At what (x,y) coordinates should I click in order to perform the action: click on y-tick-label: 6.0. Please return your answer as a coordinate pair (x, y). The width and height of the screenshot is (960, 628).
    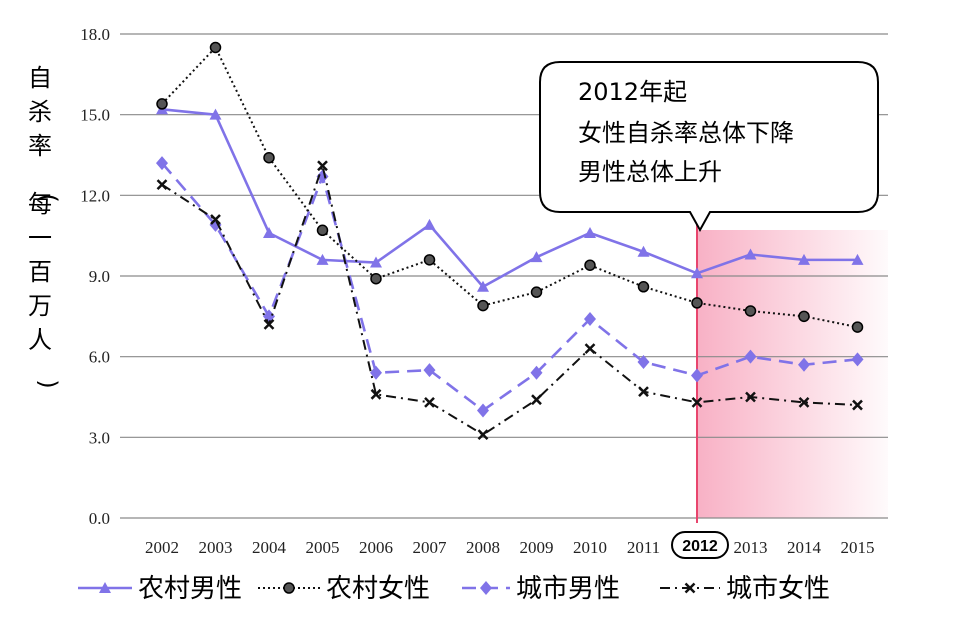
    Looking at the image, I should click on (99, 357).